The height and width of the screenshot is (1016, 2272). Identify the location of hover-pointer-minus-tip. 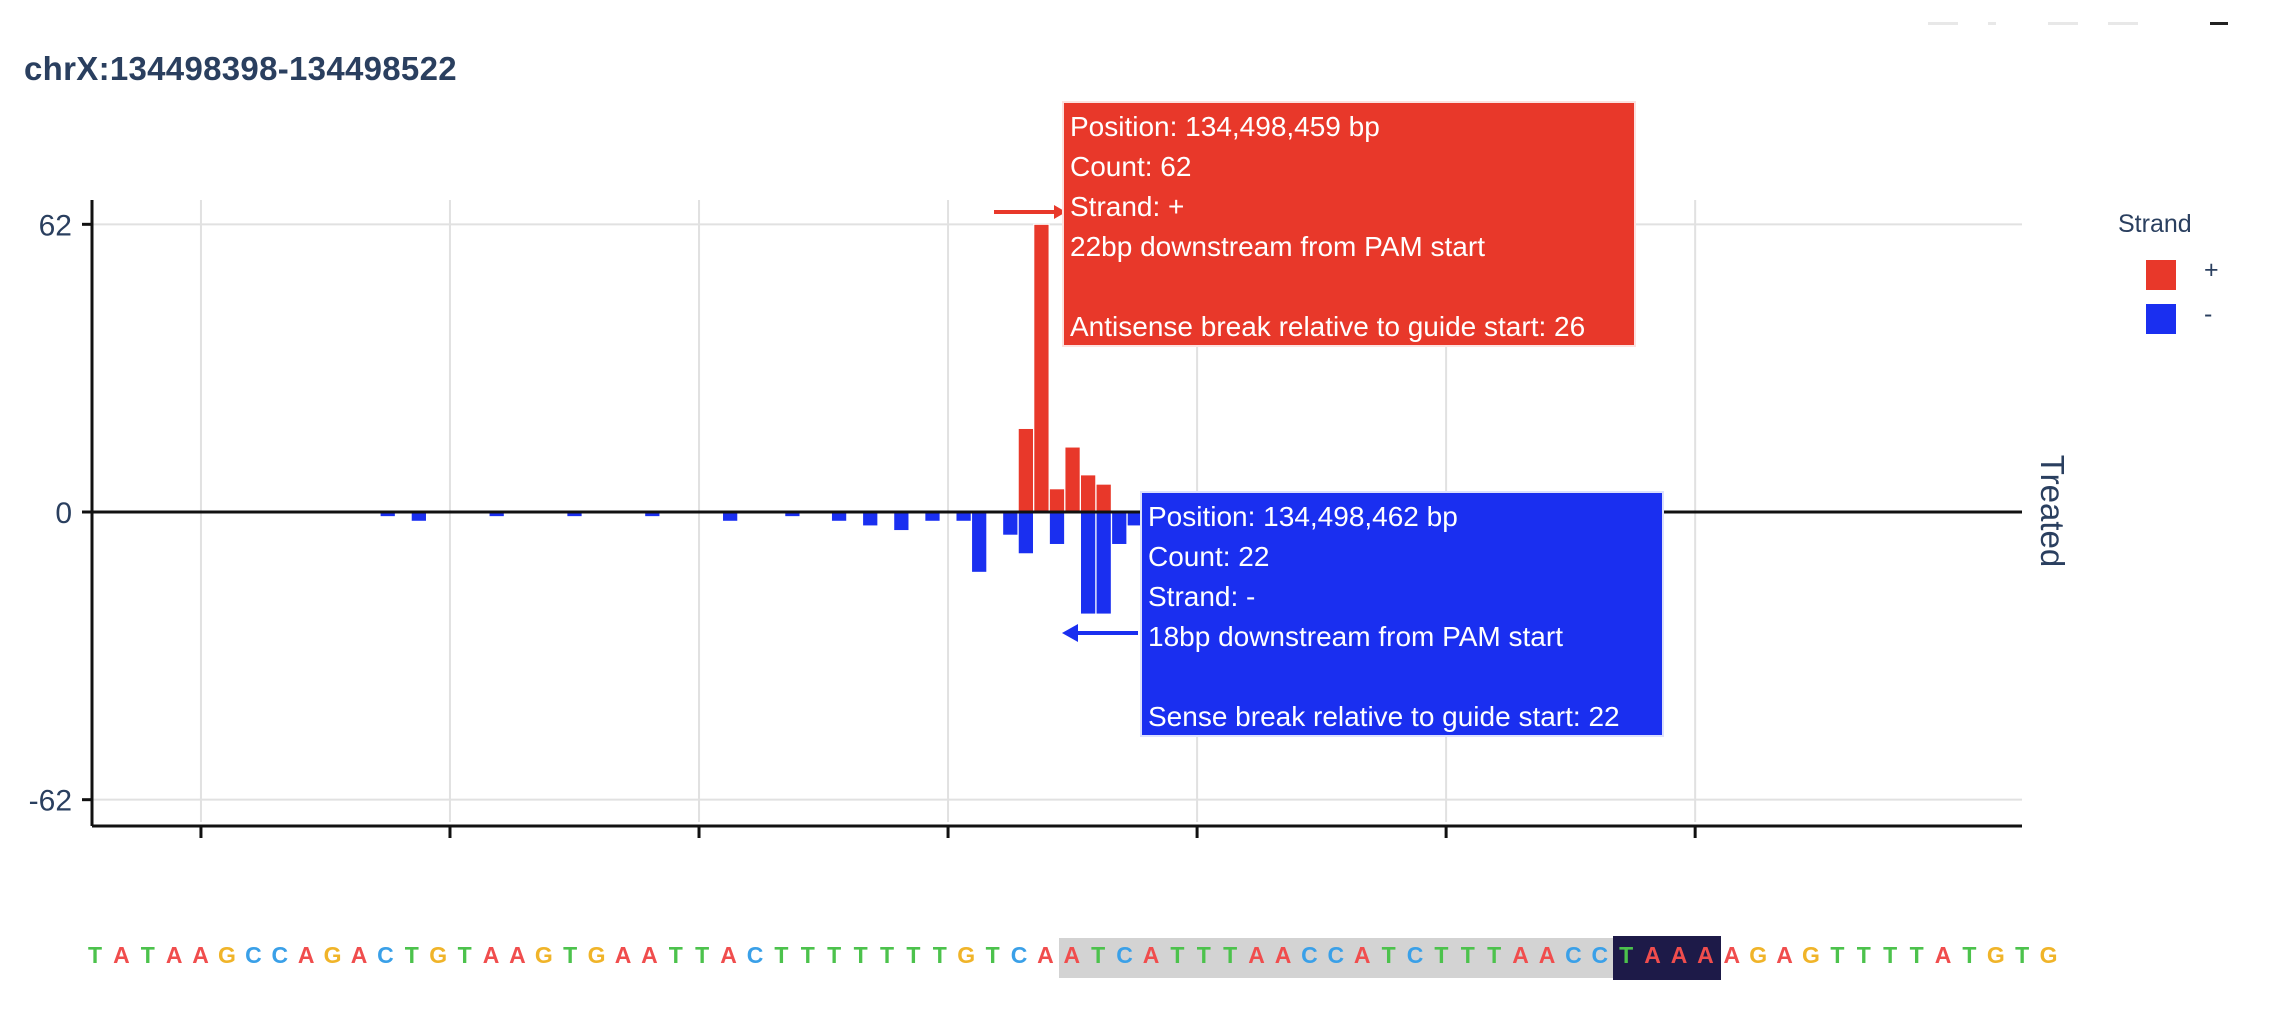
(1070, 633).